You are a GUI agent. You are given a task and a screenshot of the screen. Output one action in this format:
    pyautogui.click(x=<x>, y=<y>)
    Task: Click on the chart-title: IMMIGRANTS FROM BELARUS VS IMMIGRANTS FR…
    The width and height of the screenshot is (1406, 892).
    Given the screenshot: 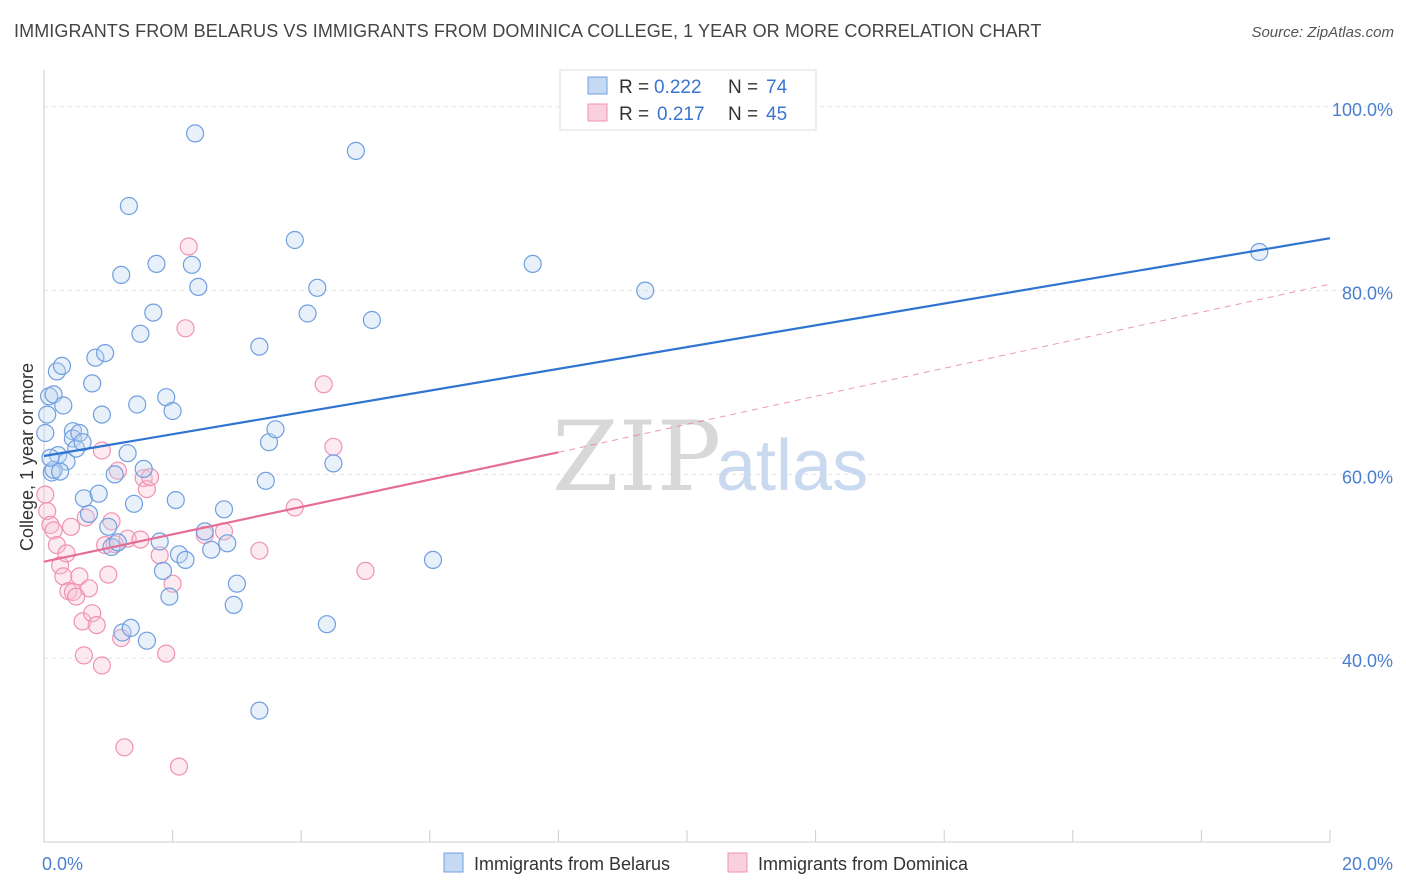 What is the action you would take?
    pyautogui.click(x=528, y=31)
    